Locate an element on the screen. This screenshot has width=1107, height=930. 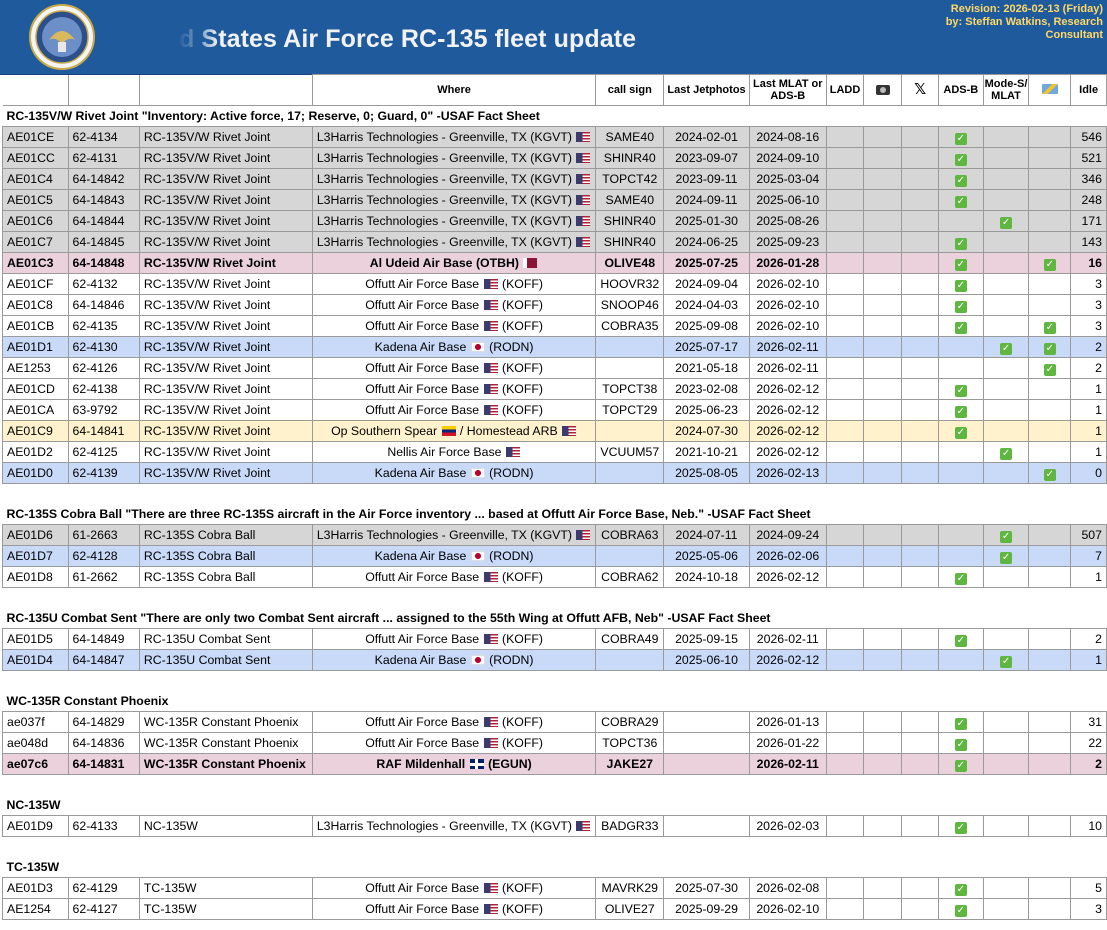
idle-days: 7 is located at coordinates (1088, 556).